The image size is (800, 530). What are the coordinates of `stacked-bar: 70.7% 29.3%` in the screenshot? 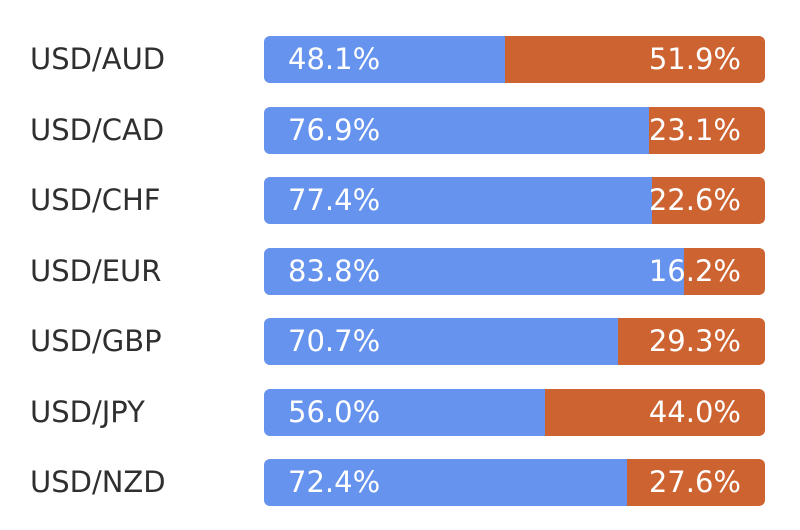 It's located at (514, 341).